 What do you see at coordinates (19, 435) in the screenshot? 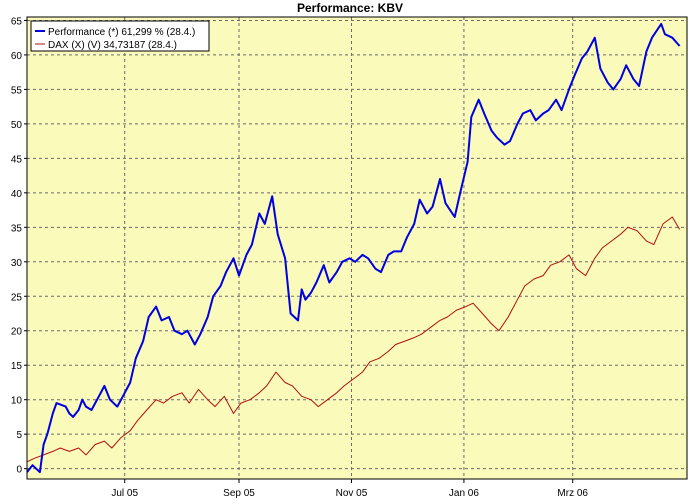
I see `y-tick-label: 5` at bounding box center [19, 435].